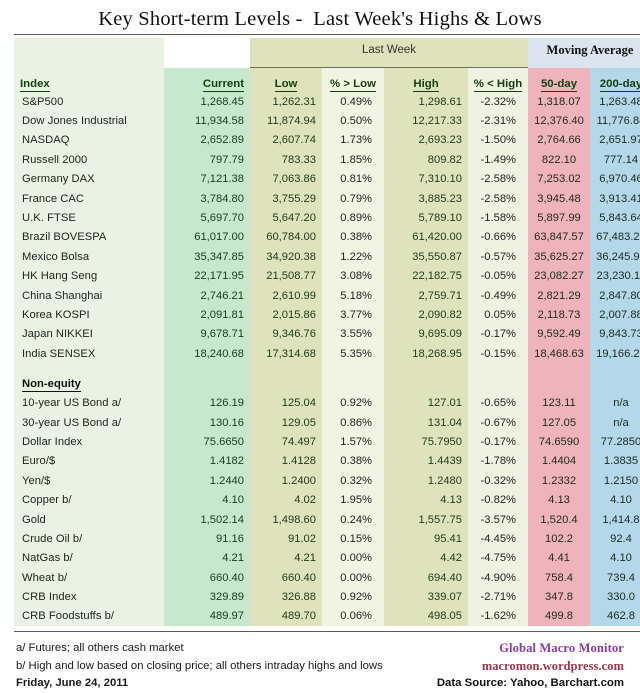 This screenshot has height=693, width=640. I want to click on row-name: S&P500, so click(89, 102).